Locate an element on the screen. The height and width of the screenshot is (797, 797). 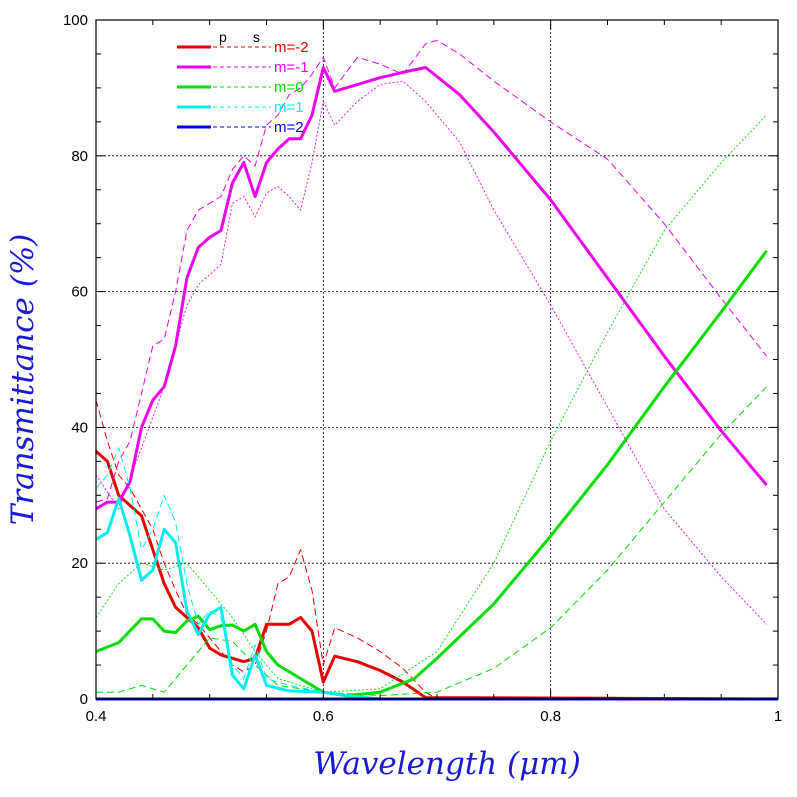
y-tick-label-0: 0 is located at coordinates (84, 699).